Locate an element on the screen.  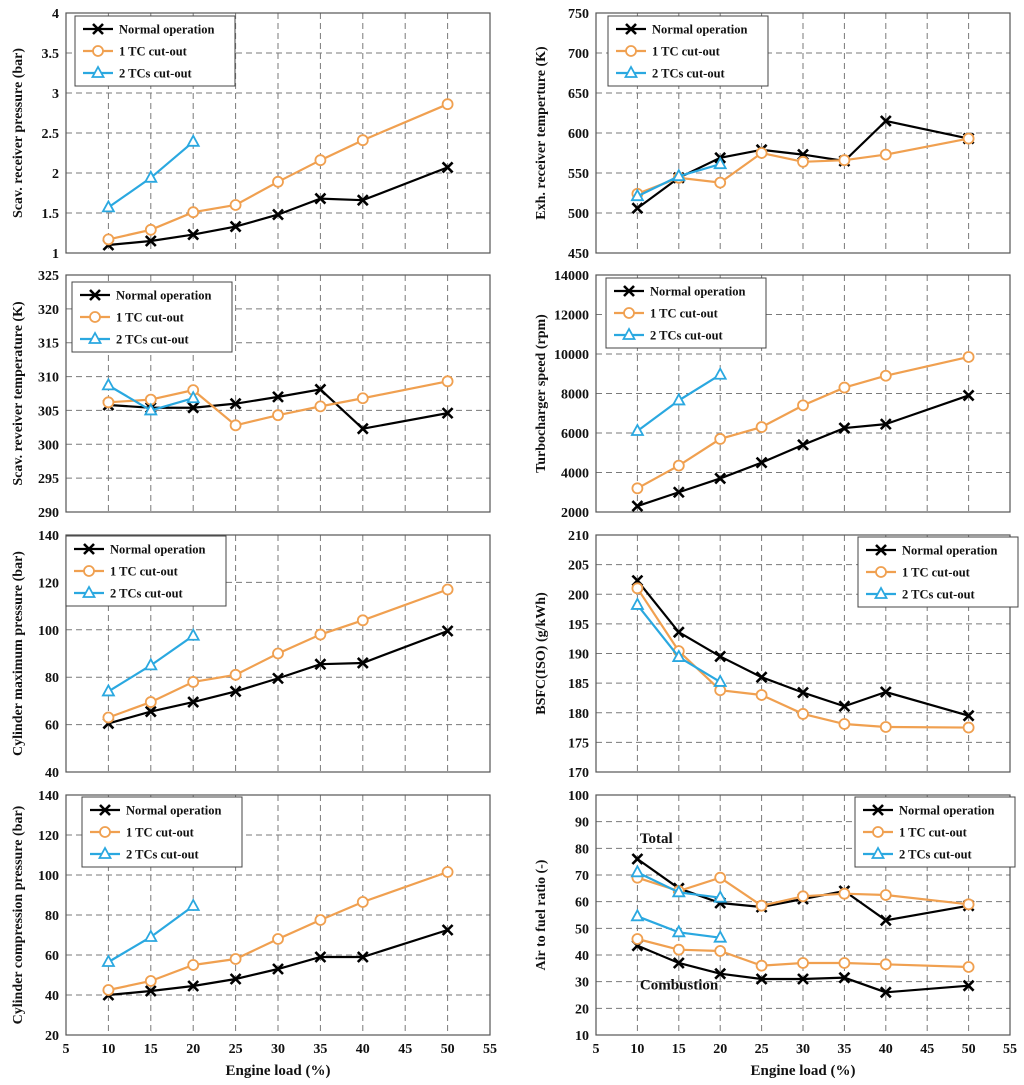
y-tick-label: 180 is located at coordinates (578, 714).